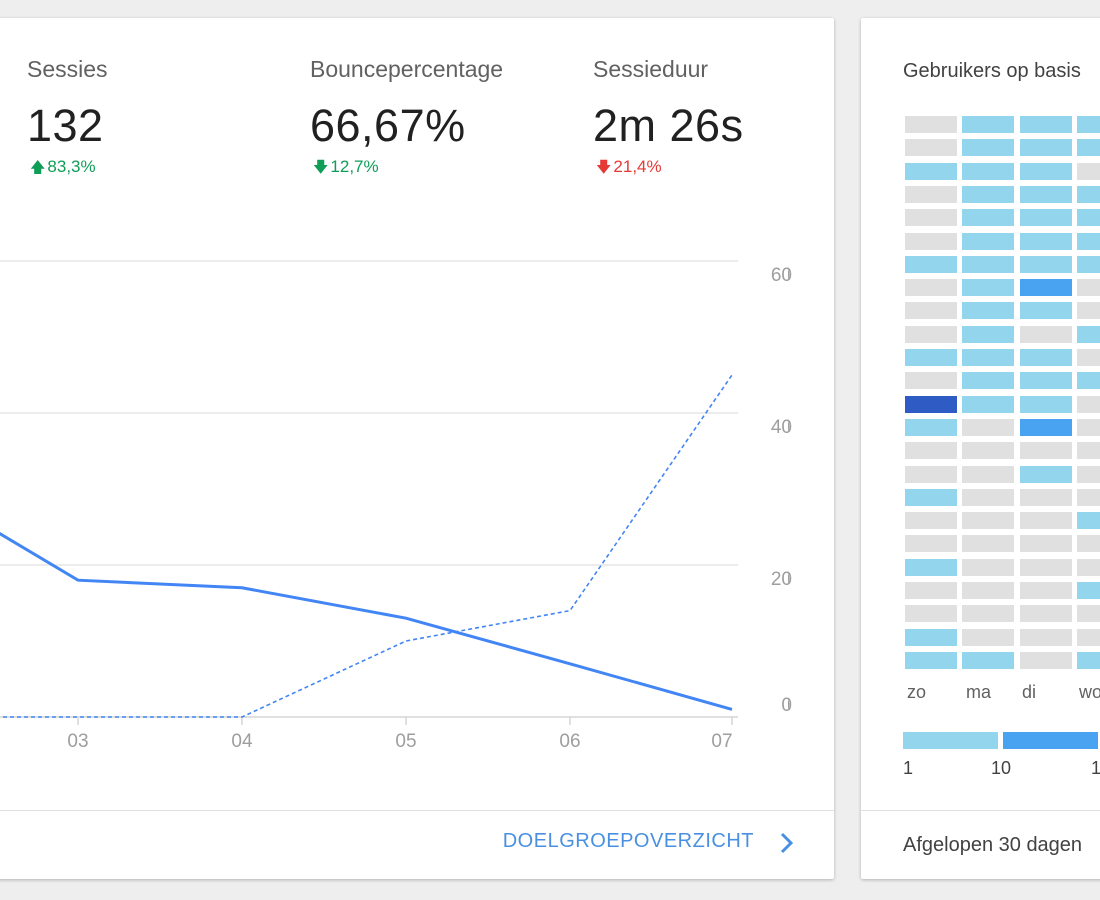  Describe the element at coordinates (628, 841) in the screenshot. I see `audience-overview-link: DOELGROEPOVERZICHT` at that location.